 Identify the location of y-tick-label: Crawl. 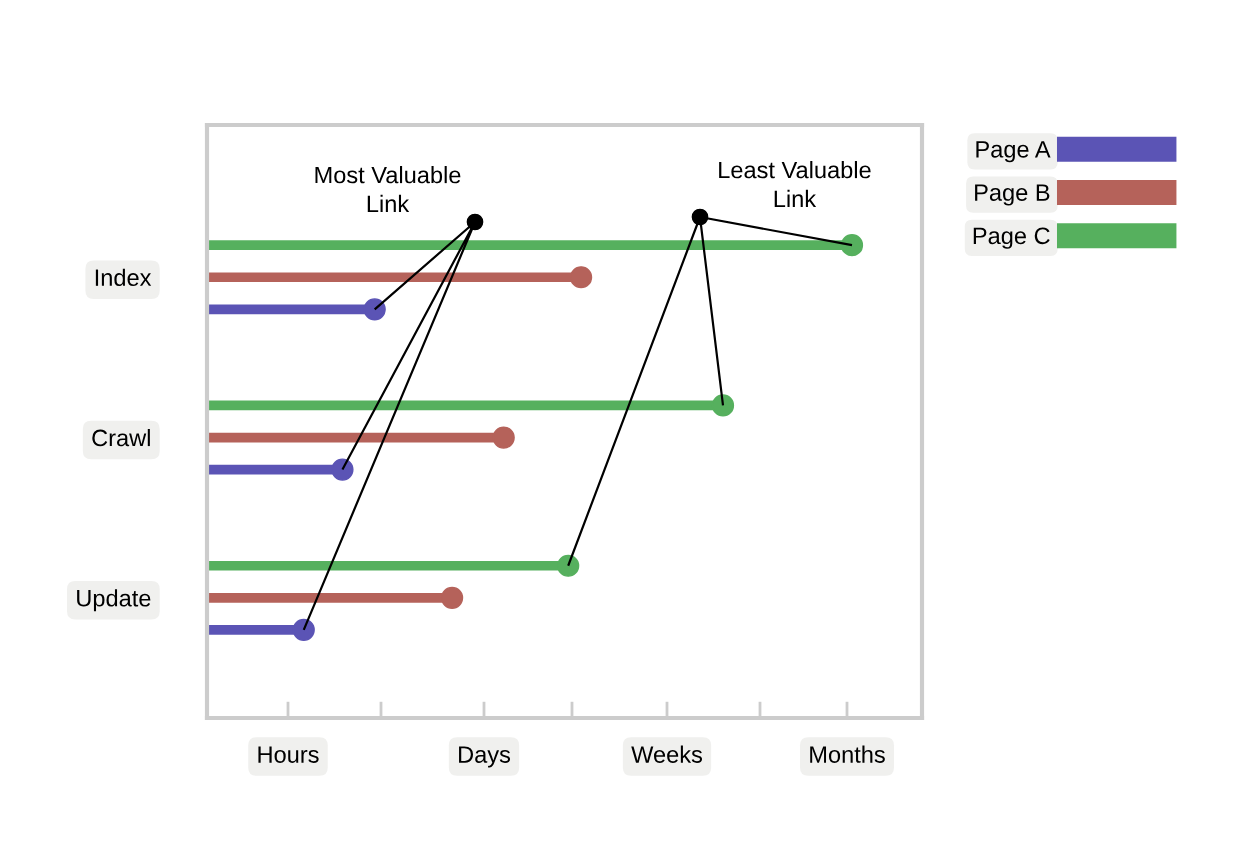
(121, 437).